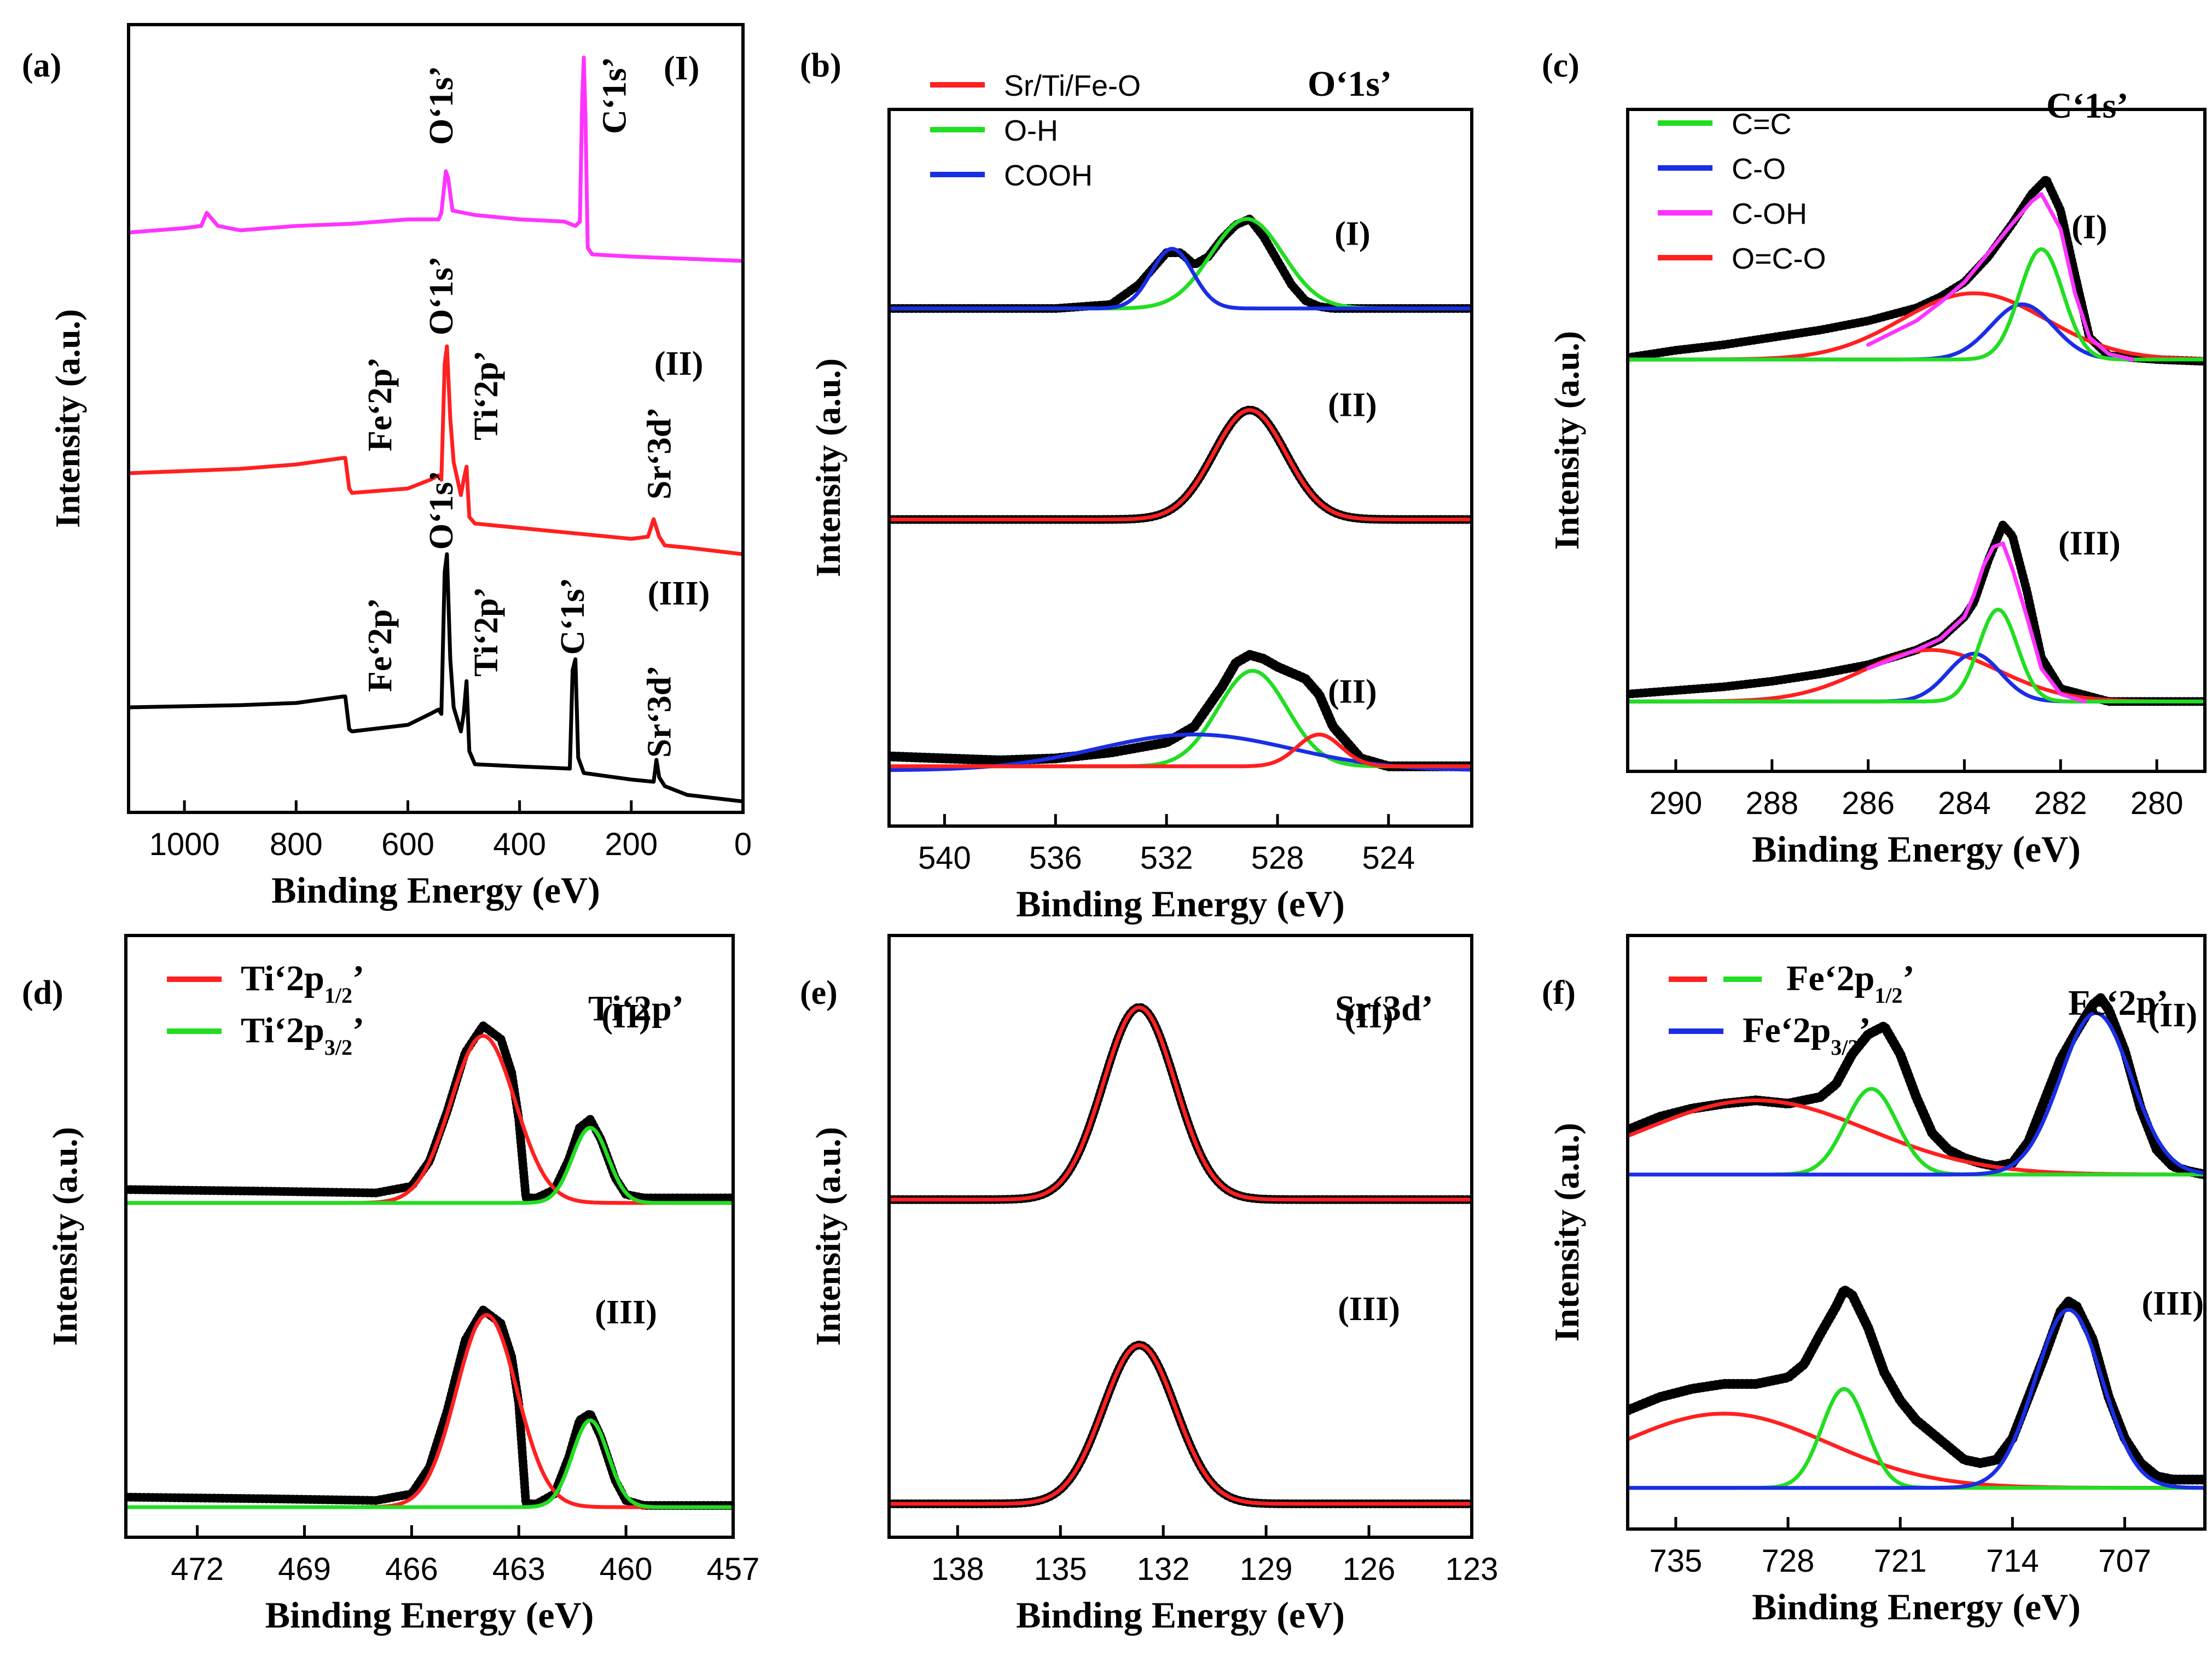 Image resolution: width=2212 pixels, height=1668 pixels. I want to click on legend: C=C C-O C-OH O=C-O, so click(1742, 191).